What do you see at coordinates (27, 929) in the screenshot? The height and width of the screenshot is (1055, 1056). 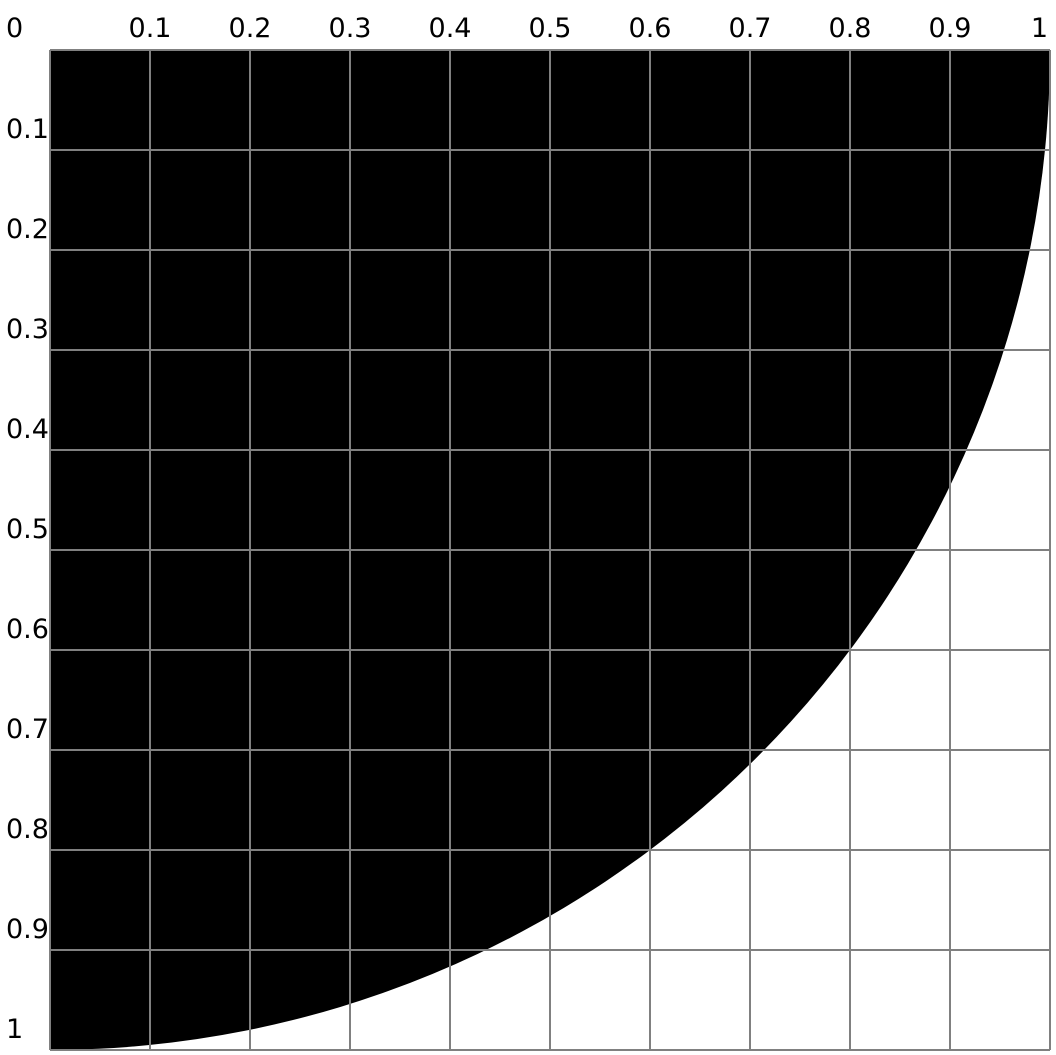 I see `y-tick-label: 0.9` at bounding box center [27, 929].